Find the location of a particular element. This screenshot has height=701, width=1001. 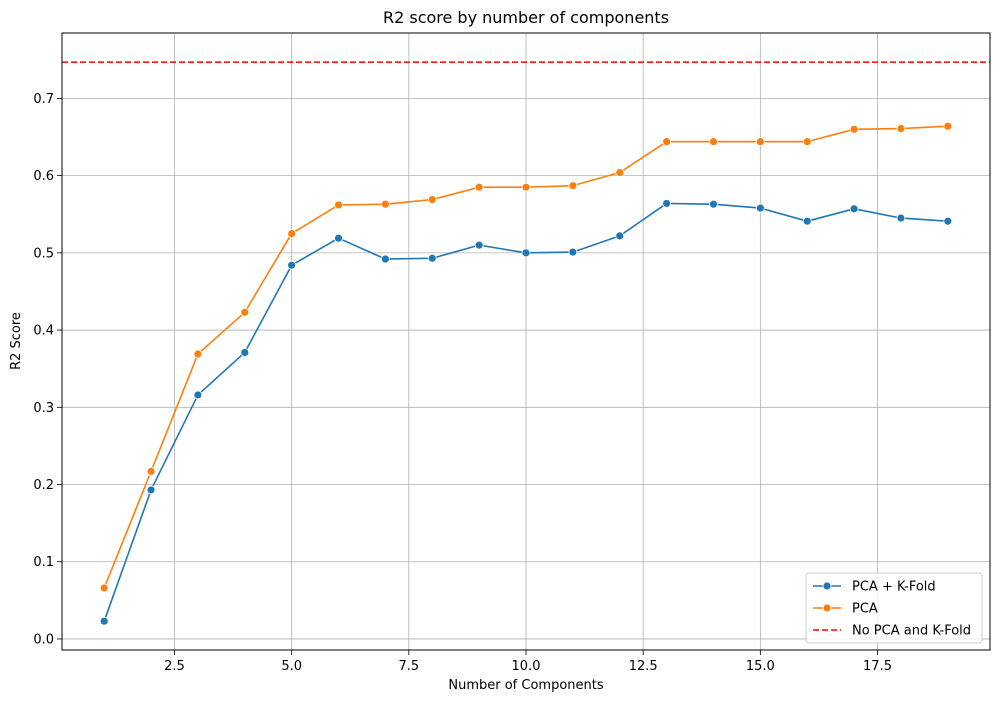

x-tick-label: 15.0 is located at coordinates (760, 666).